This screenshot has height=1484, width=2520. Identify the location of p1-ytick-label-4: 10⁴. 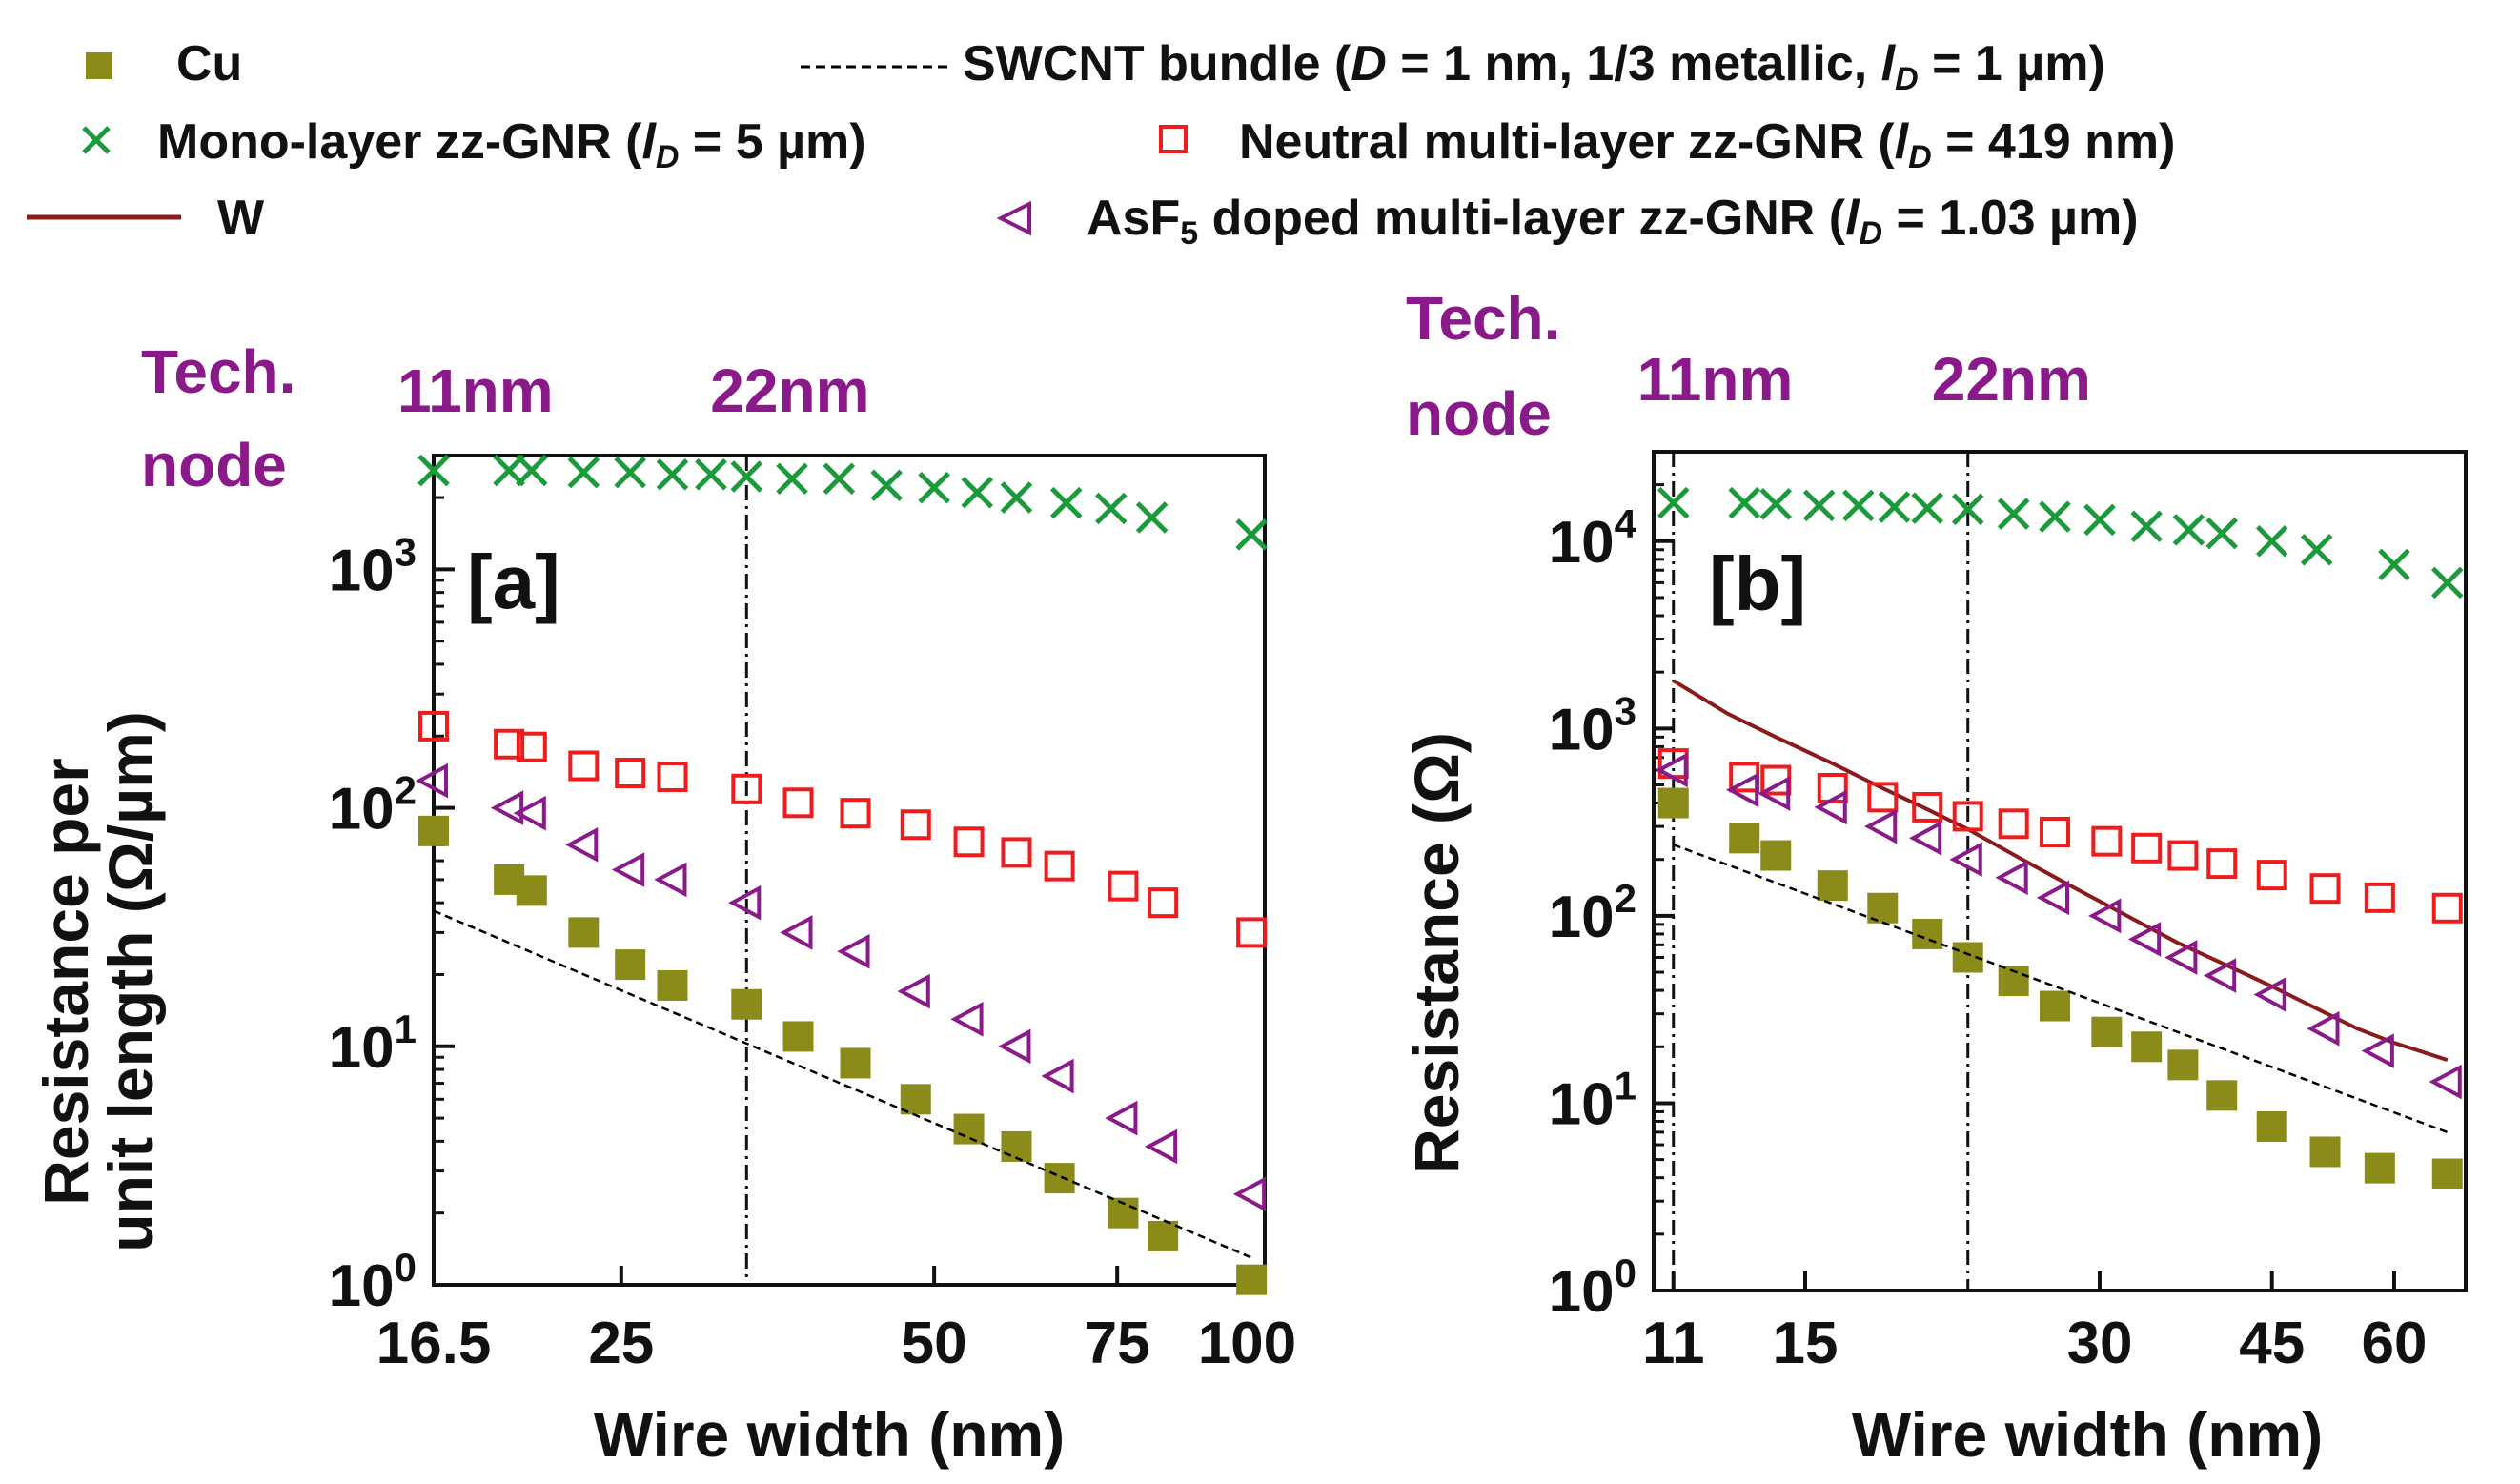
(1593, 538).